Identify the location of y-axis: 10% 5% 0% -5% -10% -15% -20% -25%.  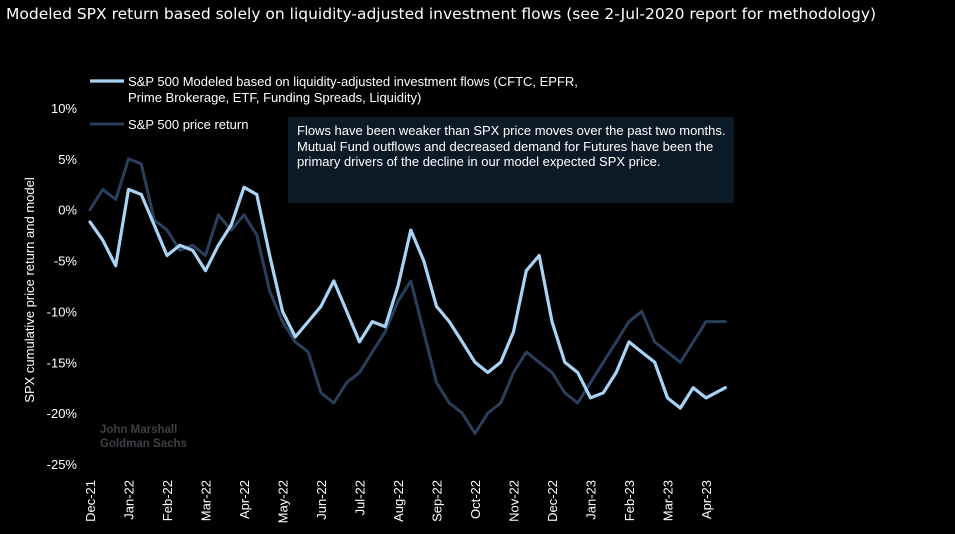
(62, 286).